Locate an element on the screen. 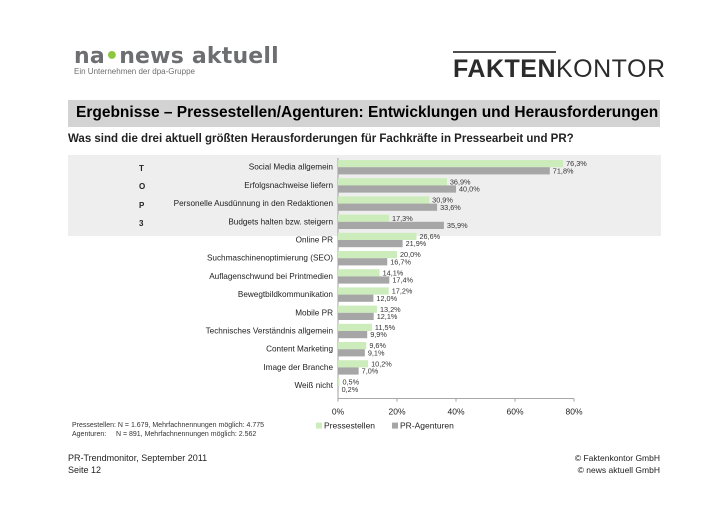  top3-letter-o: O is located at coordinates (142, 186).